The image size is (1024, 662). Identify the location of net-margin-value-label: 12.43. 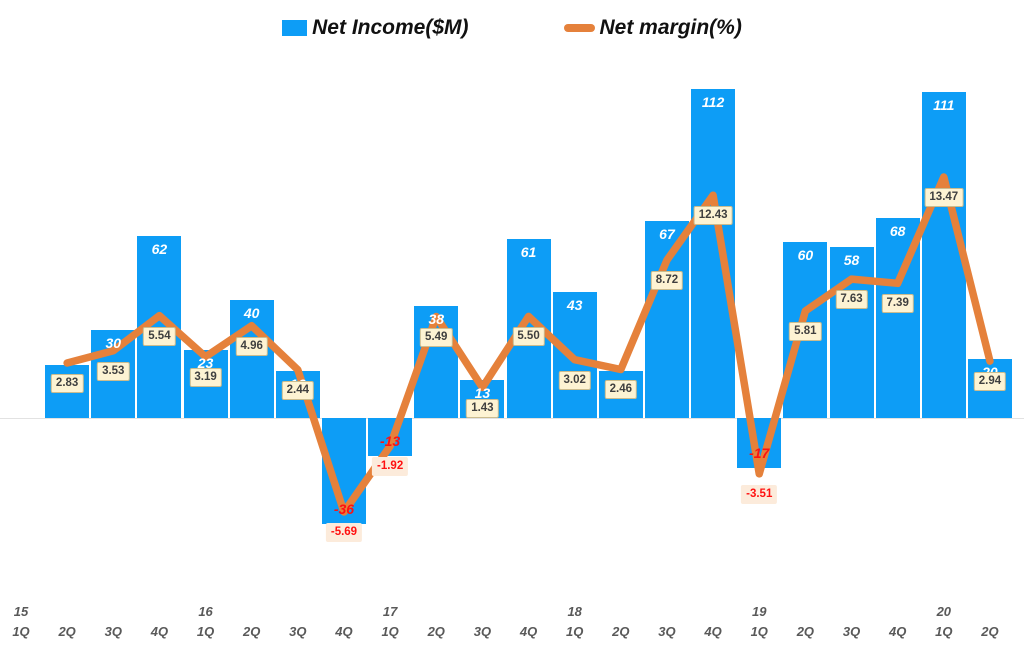
(713, 216).